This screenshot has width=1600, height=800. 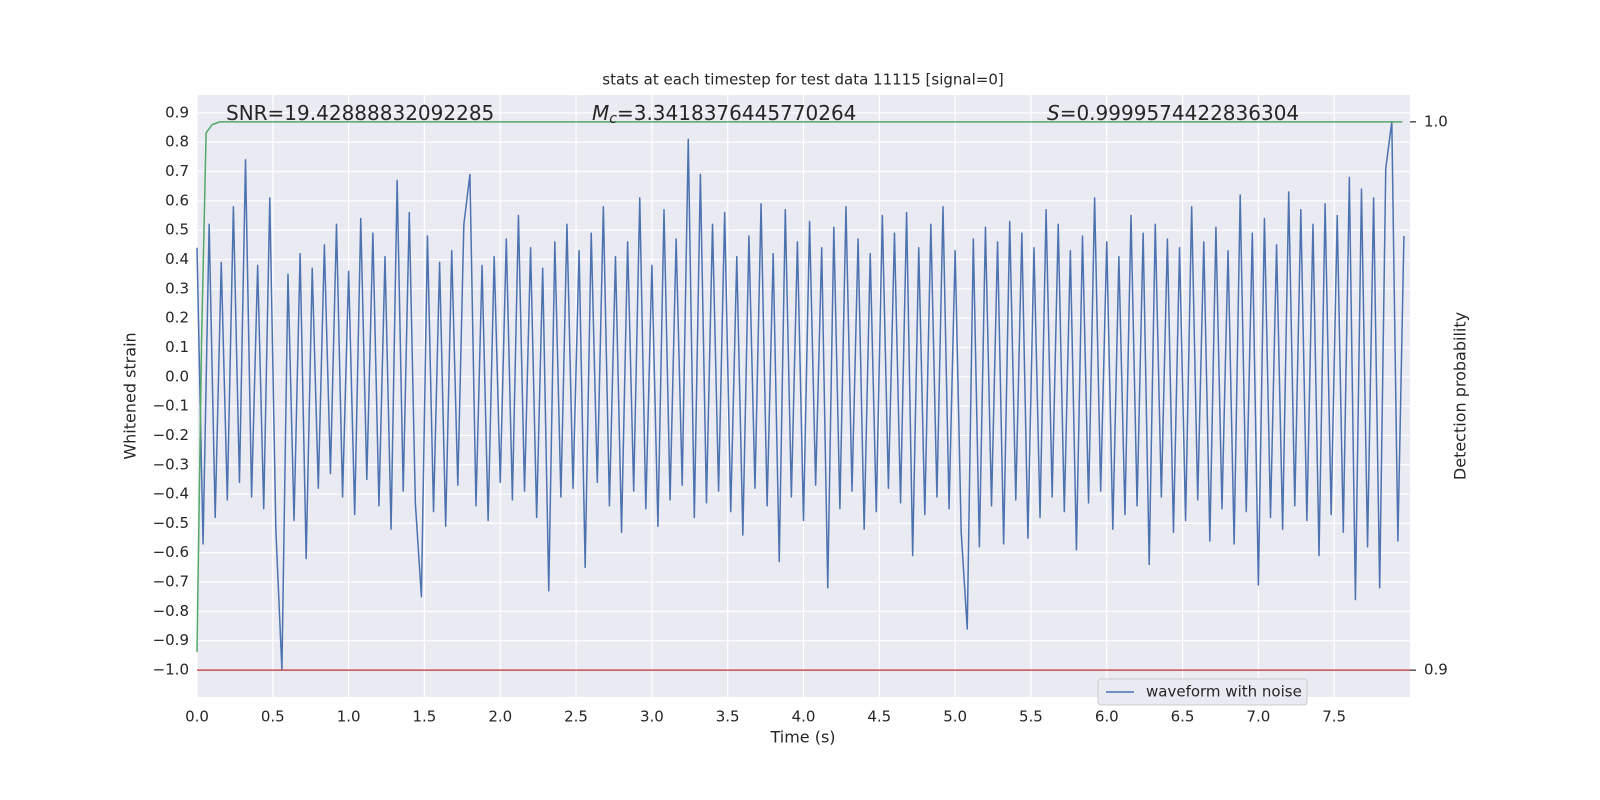 What do you see at coordinates (177, 142) in the screenshot?
I see `y-tick-label: 0.8` at bounding box center [177, 142].